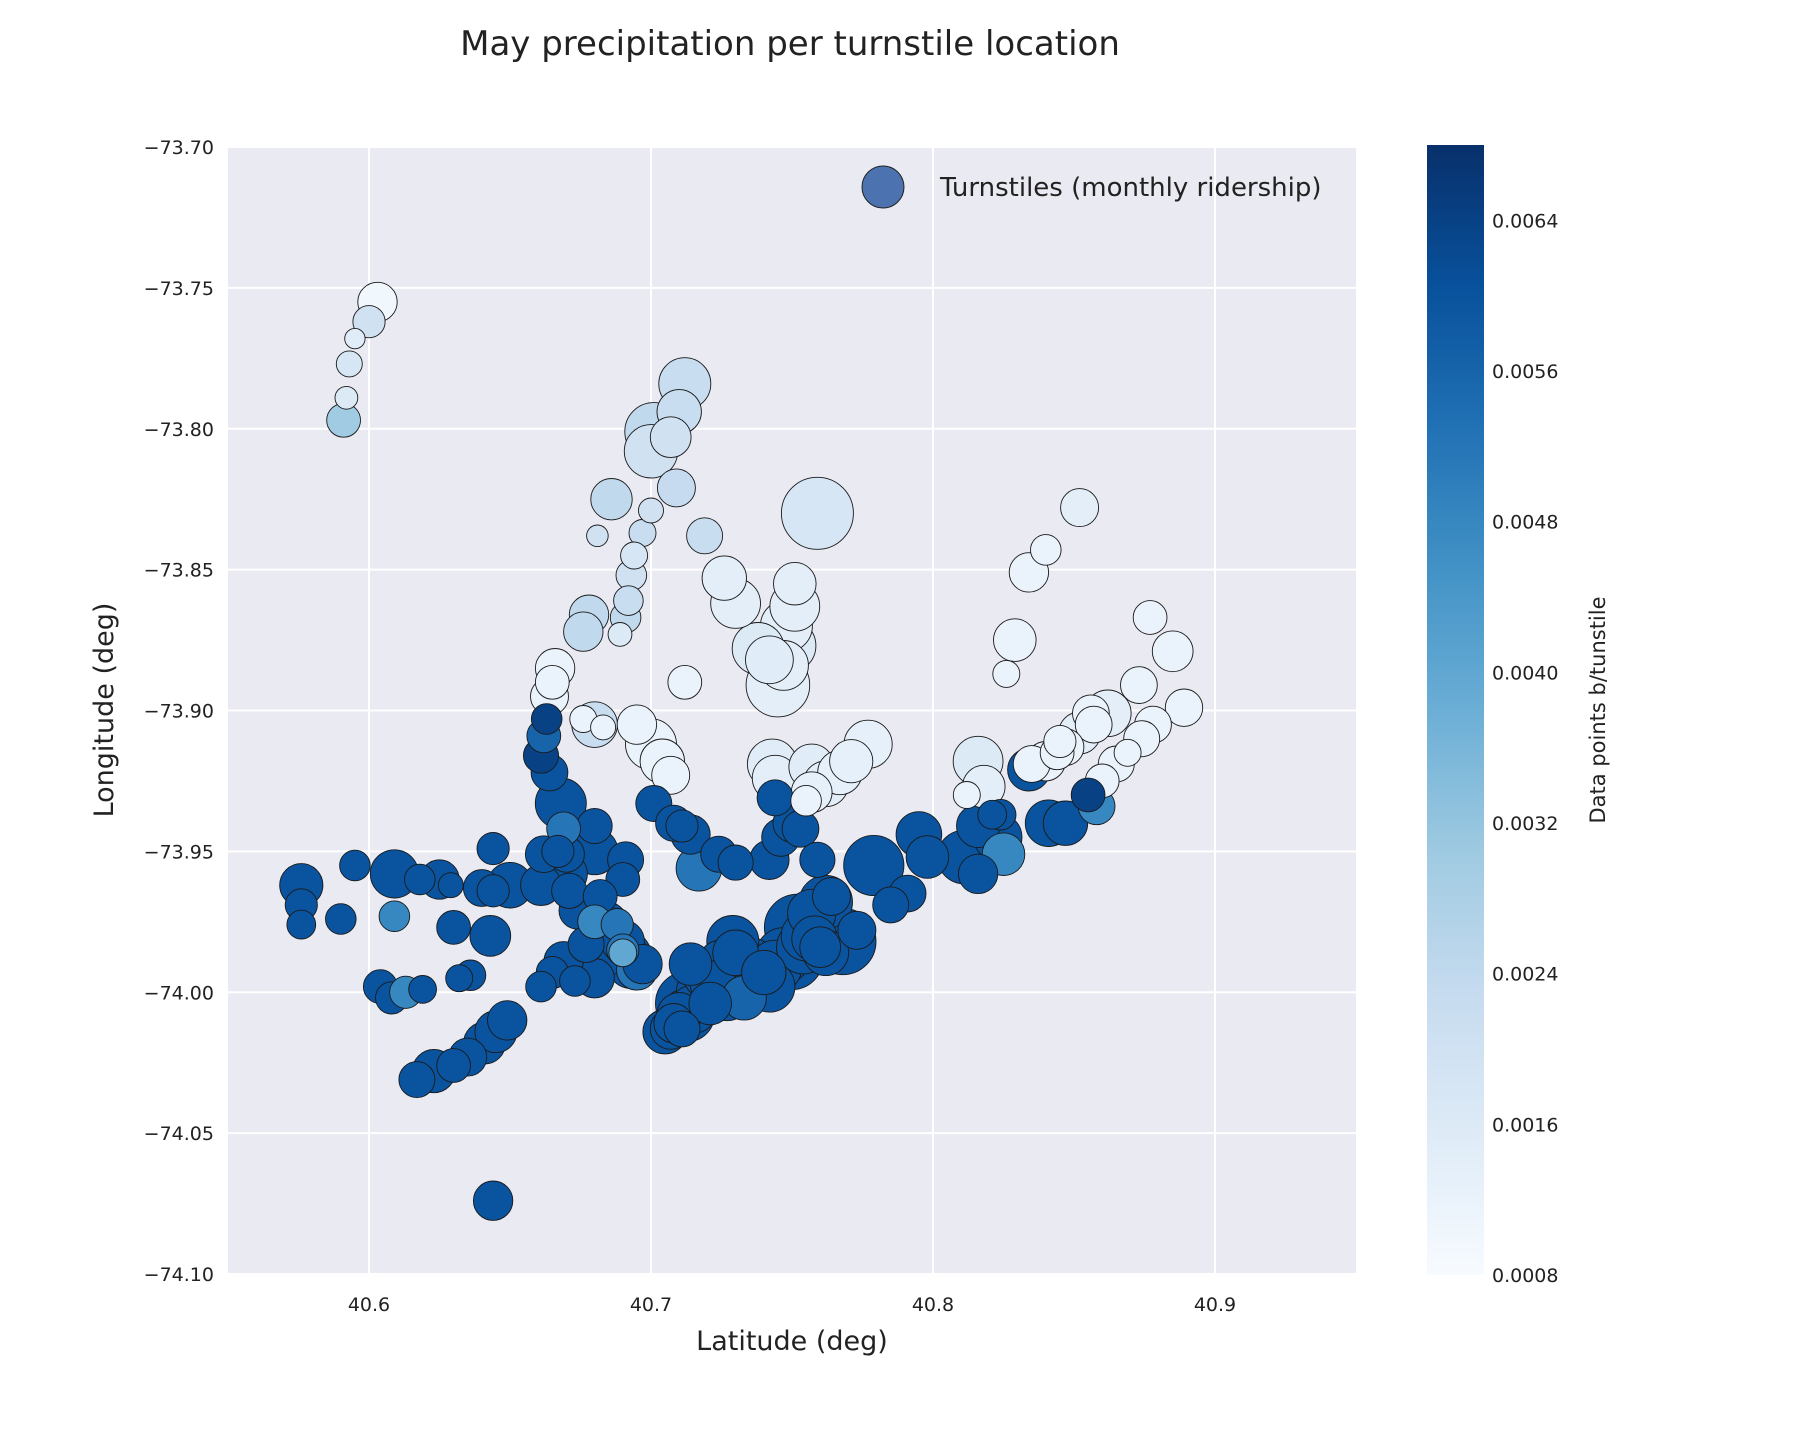  What do you see at coordinates (179, 1275) in the screenshot?
I see `y-tick-label: −74.10` at bounding box center [179, 1275].